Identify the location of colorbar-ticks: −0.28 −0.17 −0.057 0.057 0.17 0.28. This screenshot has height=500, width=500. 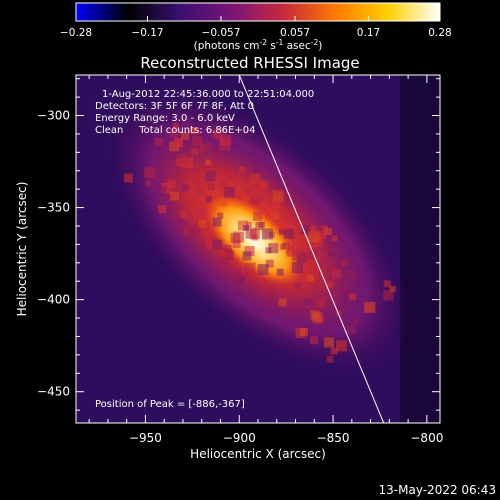
(256, 27).